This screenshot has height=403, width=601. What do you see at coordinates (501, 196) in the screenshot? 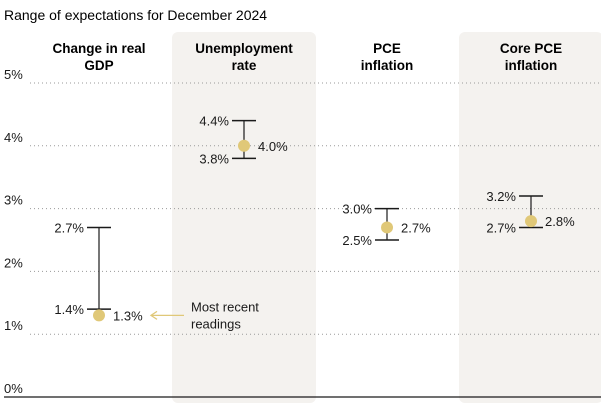
I see `high-label: 3.2%` at bounding box center [501, 196].